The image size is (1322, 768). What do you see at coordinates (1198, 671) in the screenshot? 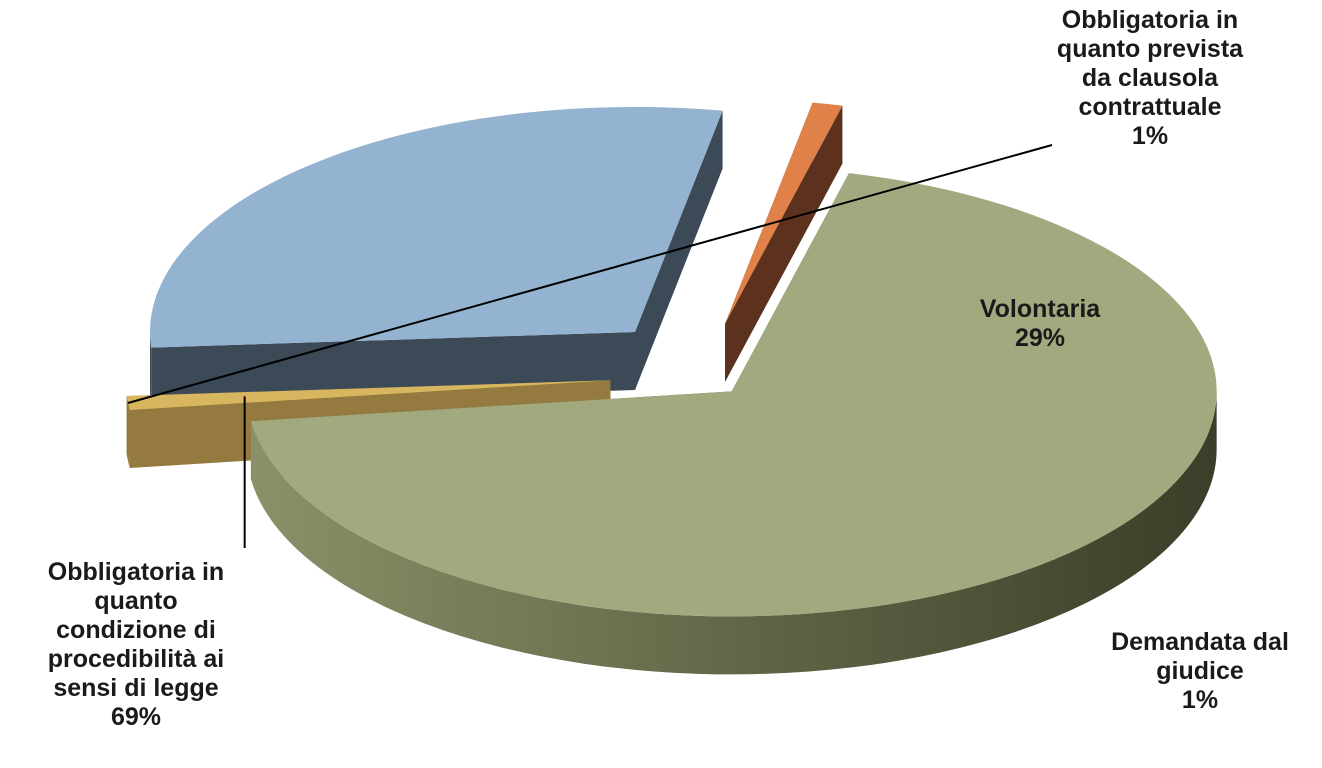
I see `slice-label-demandata: Demandata dal giudice 1%` at bounding box center [1198, 671].